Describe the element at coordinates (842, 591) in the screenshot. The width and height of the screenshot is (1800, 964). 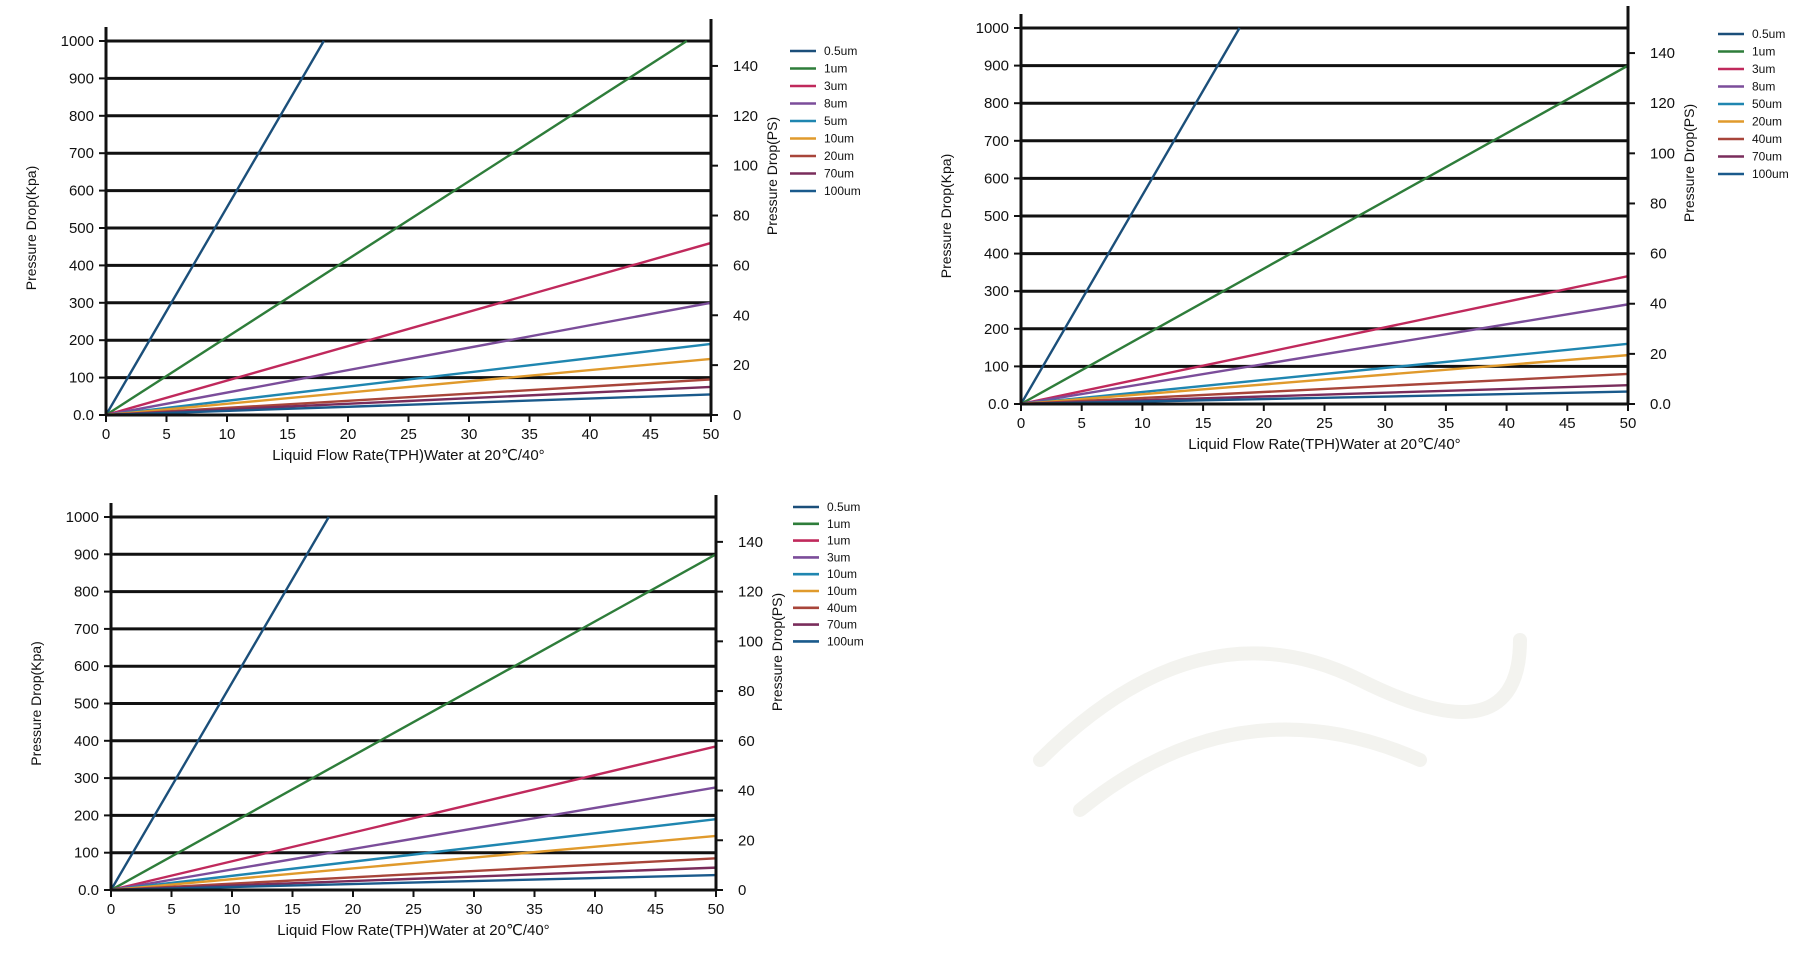
I see `legend-label: 10um` at that location.